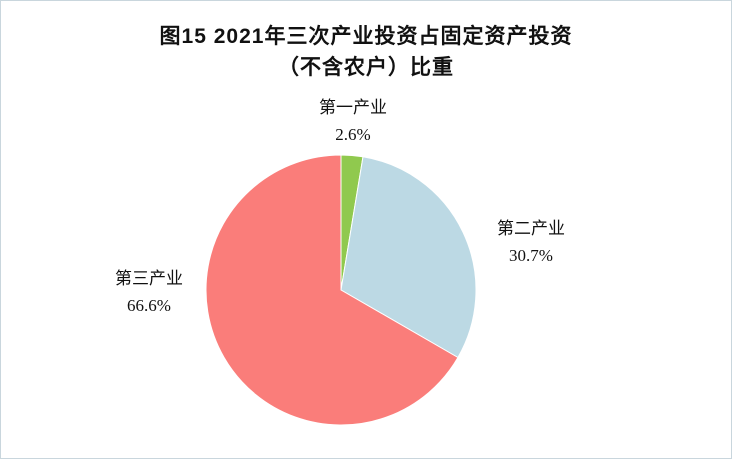 The image size is (732, 459). Describe the element at coordinates (353, 121) in the screenshot. I see `pie-label-primary: 第一产业 2.6%` at that location.